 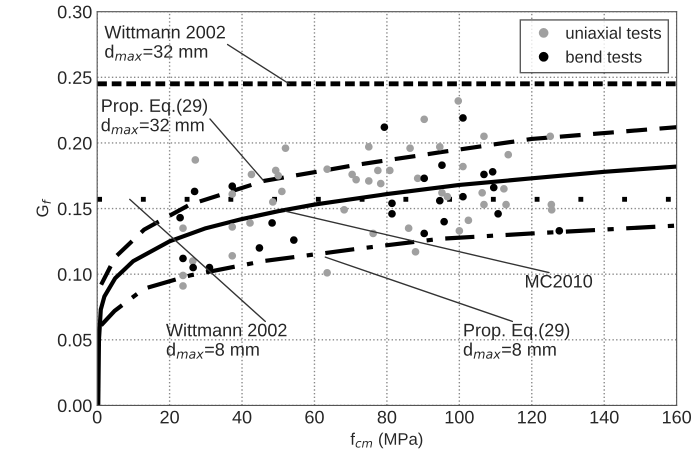 I want to click on legend-label: bend tests, so click(x=604, y=56).